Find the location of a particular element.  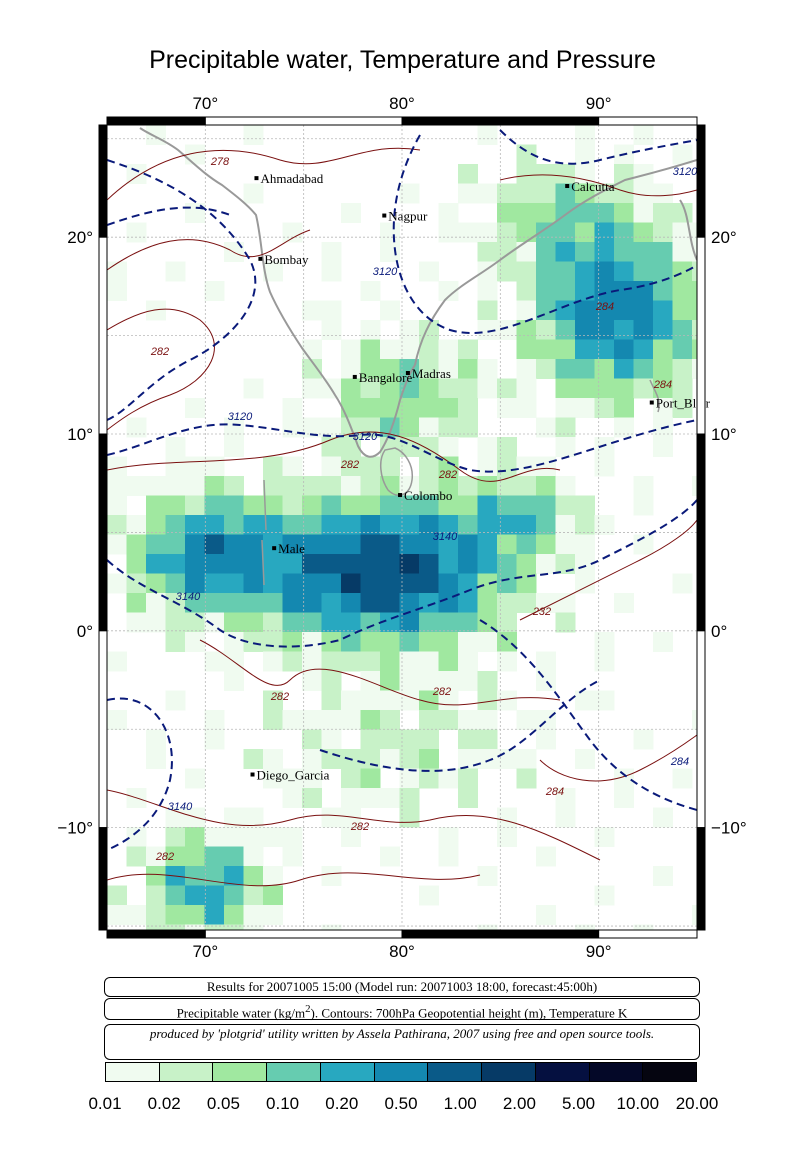

colorbar-tick-label: 0.10 is located at coordinates (283, 1103).